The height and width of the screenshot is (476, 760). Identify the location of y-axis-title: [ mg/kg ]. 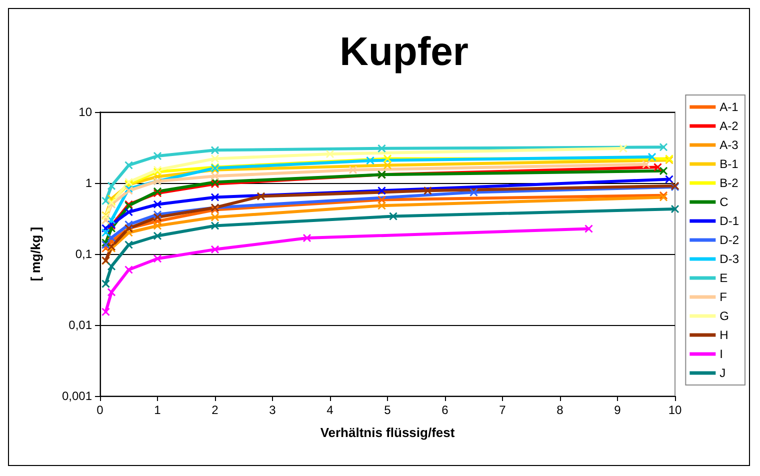
(35, 254).